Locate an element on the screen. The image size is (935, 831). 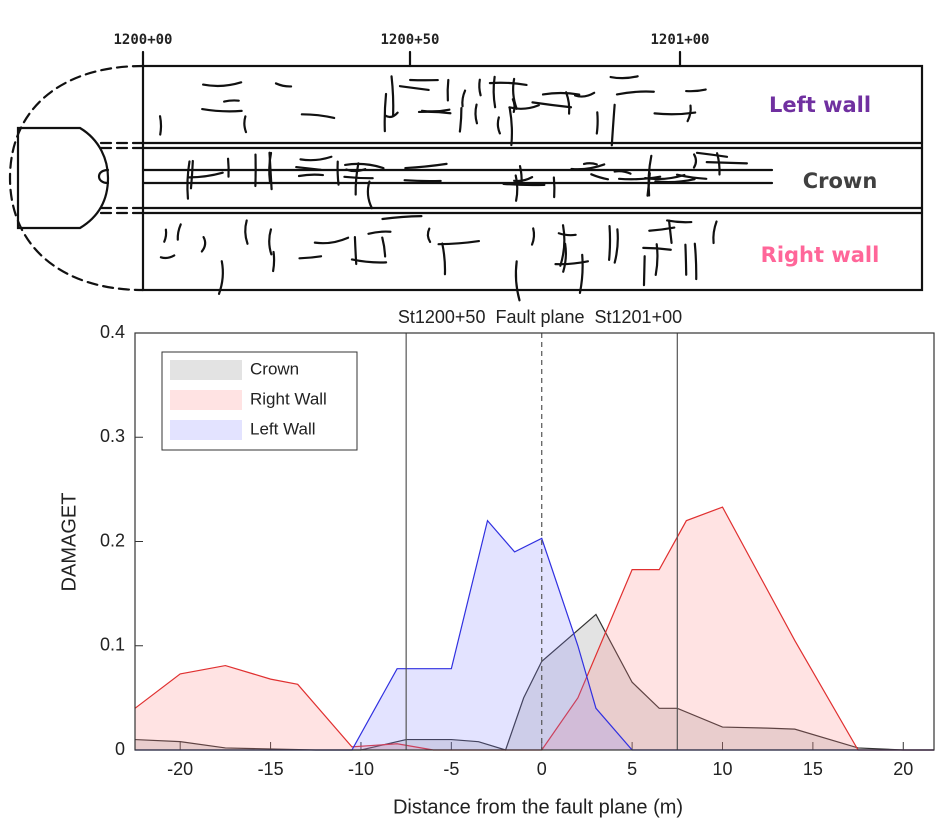
x-tick-label: 20 is located at coordinates (903, 769).